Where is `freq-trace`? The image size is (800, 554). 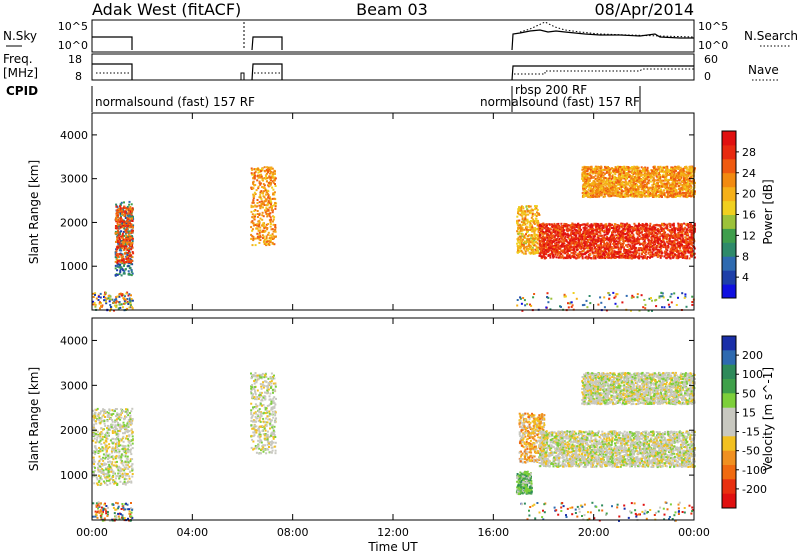 freq-trace is located at coordinates (393, 72).